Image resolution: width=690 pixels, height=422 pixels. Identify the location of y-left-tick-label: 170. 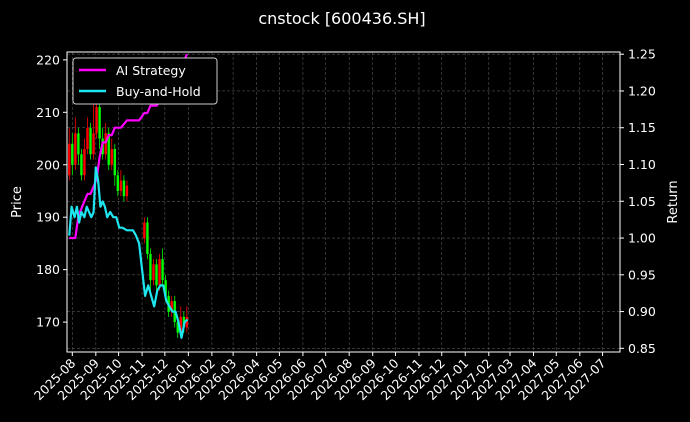
(48, 322).